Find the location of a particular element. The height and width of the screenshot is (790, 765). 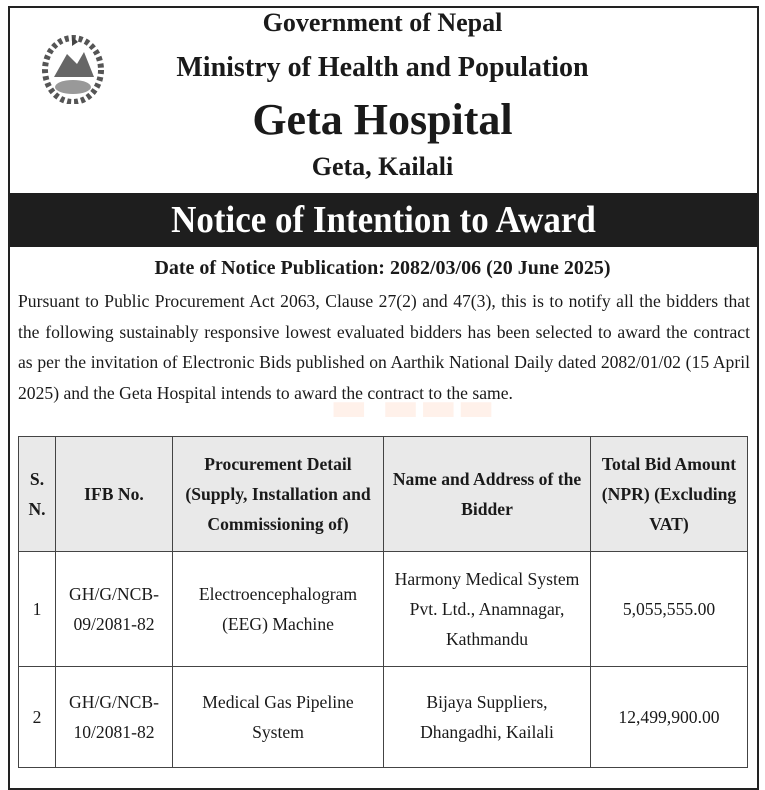

cell-sn: 2 is located at coordinates (37, 717).